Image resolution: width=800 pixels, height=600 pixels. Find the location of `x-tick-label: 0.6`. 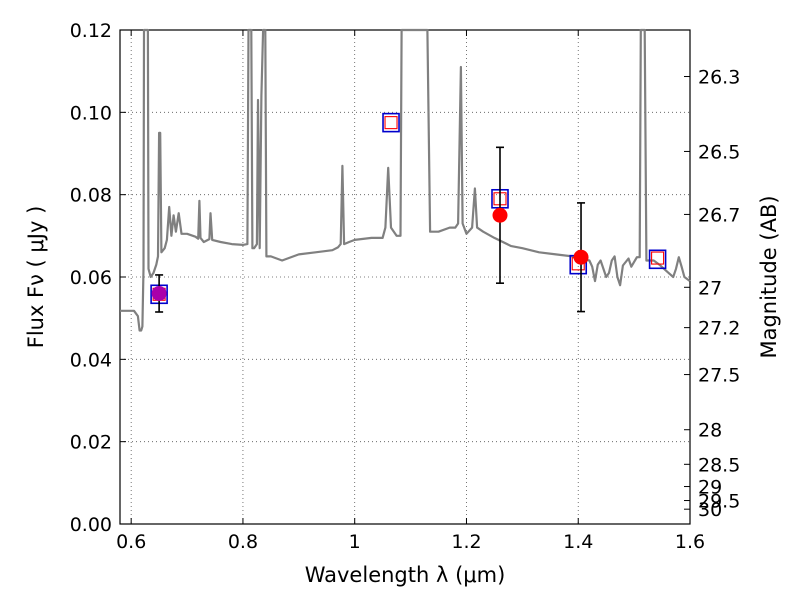

x-tick-label: 0.6 is located at coordinates (131, 542).